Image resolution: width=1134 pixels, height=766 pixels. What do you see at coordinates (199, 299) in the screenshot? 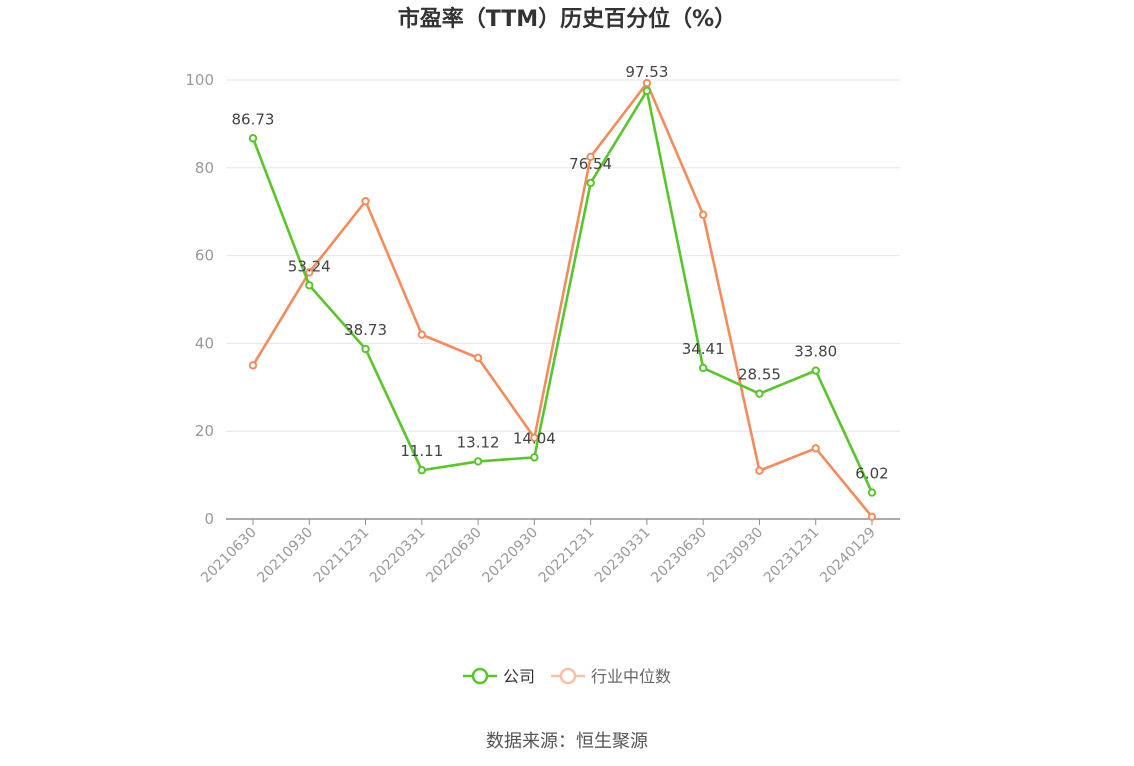
I see `y-axis: 0 20 40 60 80 100` at bounding box center [199, 299].